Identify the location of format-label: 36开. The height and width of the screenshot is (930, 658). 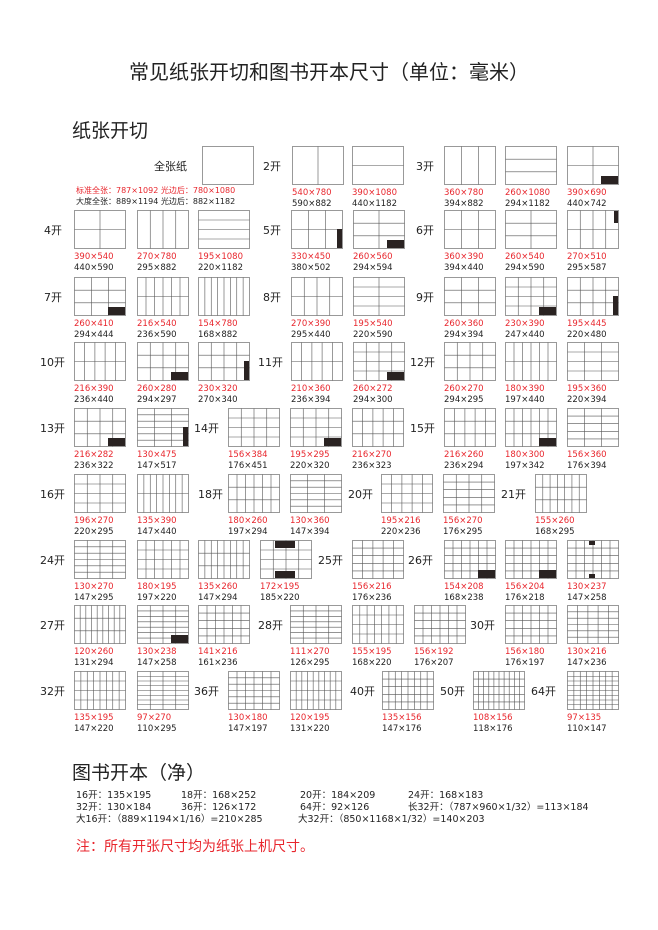
(206, 691).